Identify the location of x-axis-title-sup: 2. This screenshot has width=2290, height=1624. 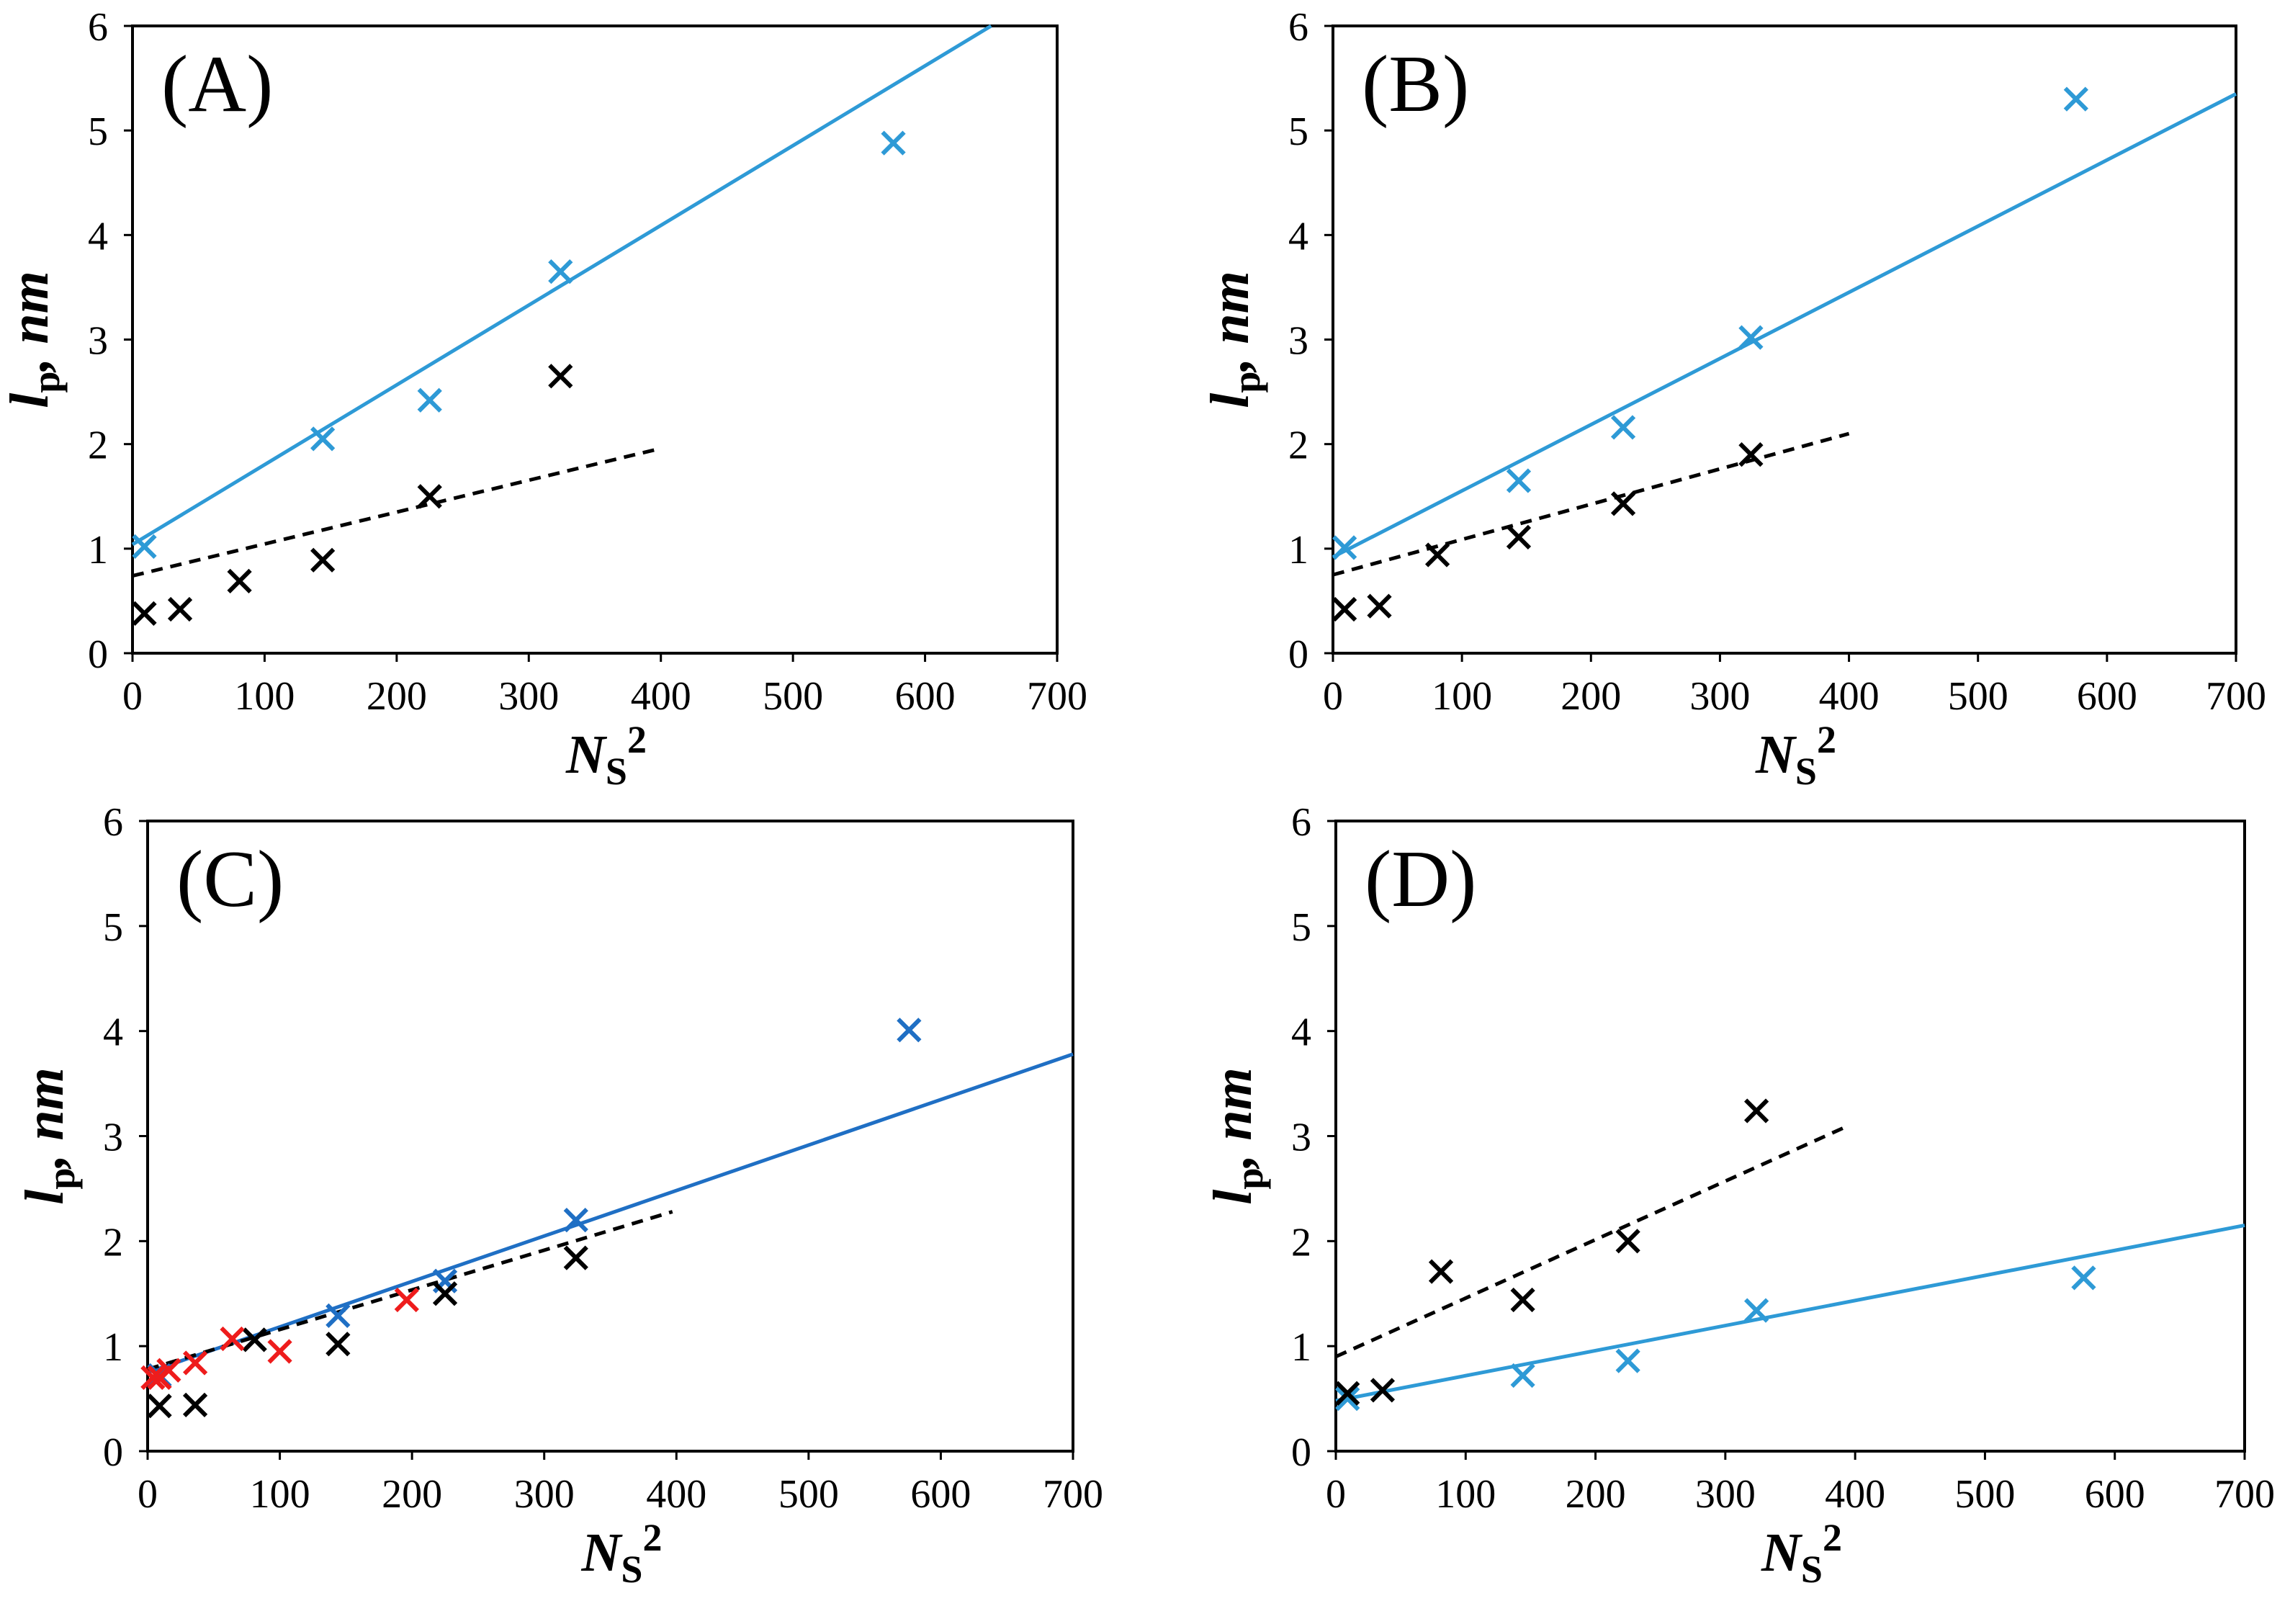
(652, 1537).